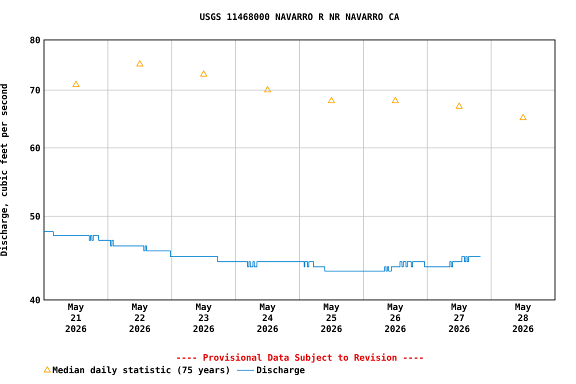 This screenshot has width=576, height=384. What do you see at coordinates (140, 371) in the screenshot?
I see `legend-label: Median daily statistic (75 years)` at bounding box center [140, 371].